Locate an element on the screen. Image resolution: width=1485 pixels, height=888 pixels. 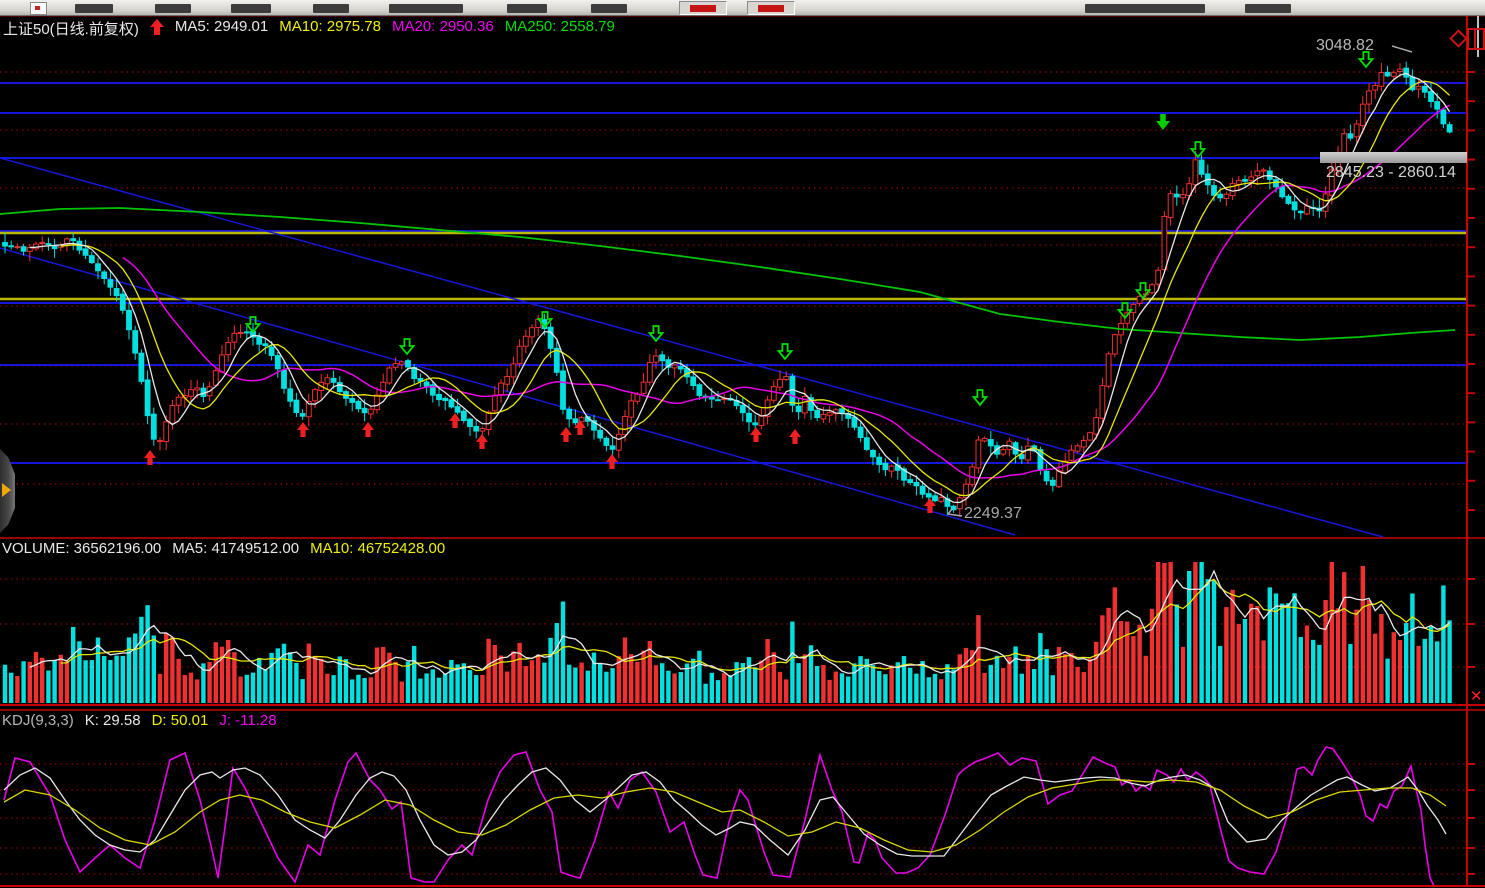
order-button is located at coordinates (703, 8).